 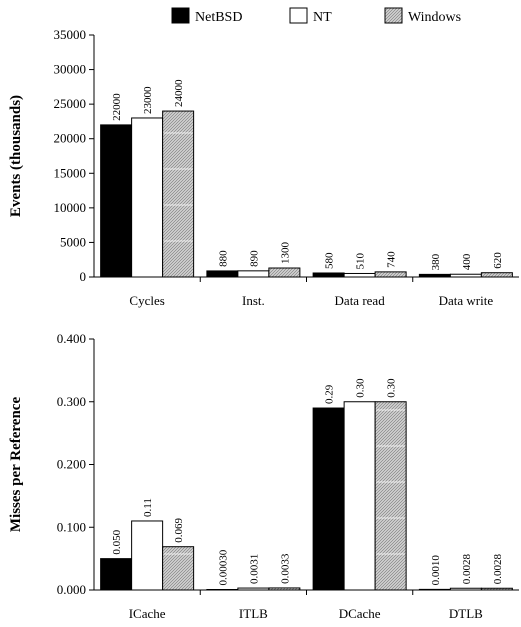 I want to click on bar-windows-icache, so click(x=178, y=568).